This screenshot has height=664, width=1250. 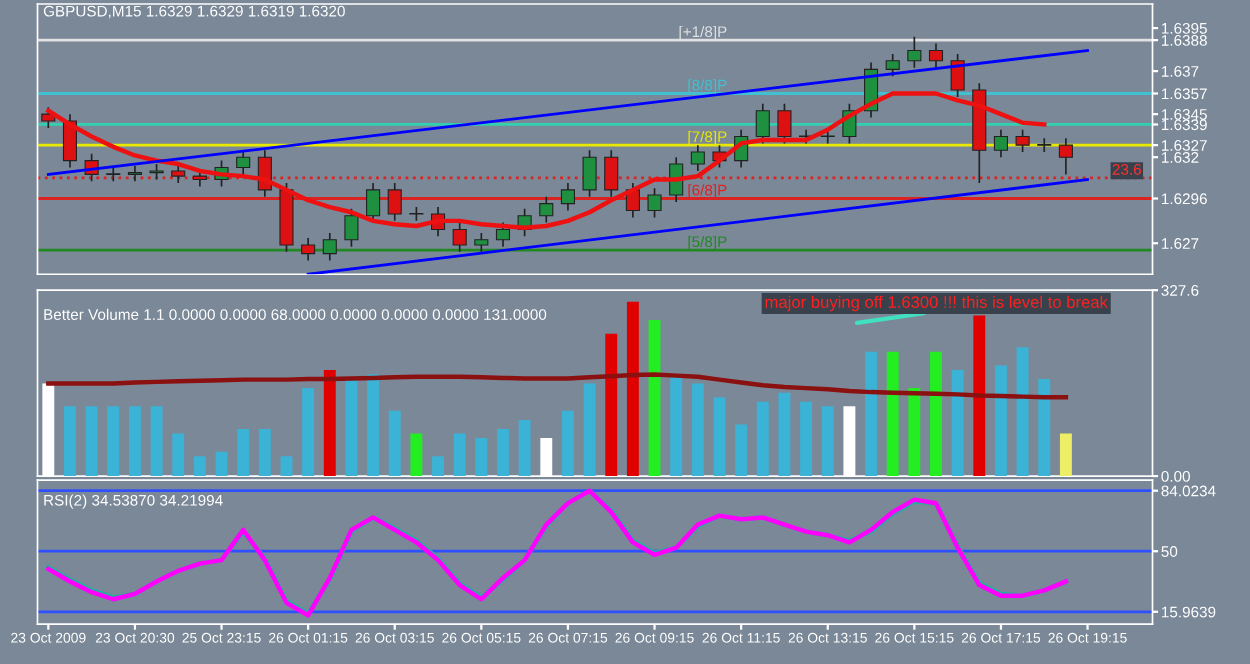 What do you see at coordinates (936, 303) in the screenshot?
I see `annotation: major buying off 1.6300 !!! this is level to break` at bounding box center [936, 303].